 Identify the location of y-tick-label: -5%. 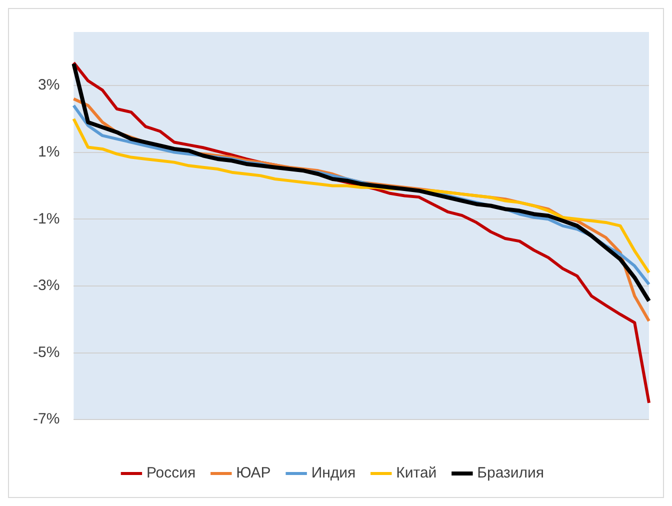
(46, 352).